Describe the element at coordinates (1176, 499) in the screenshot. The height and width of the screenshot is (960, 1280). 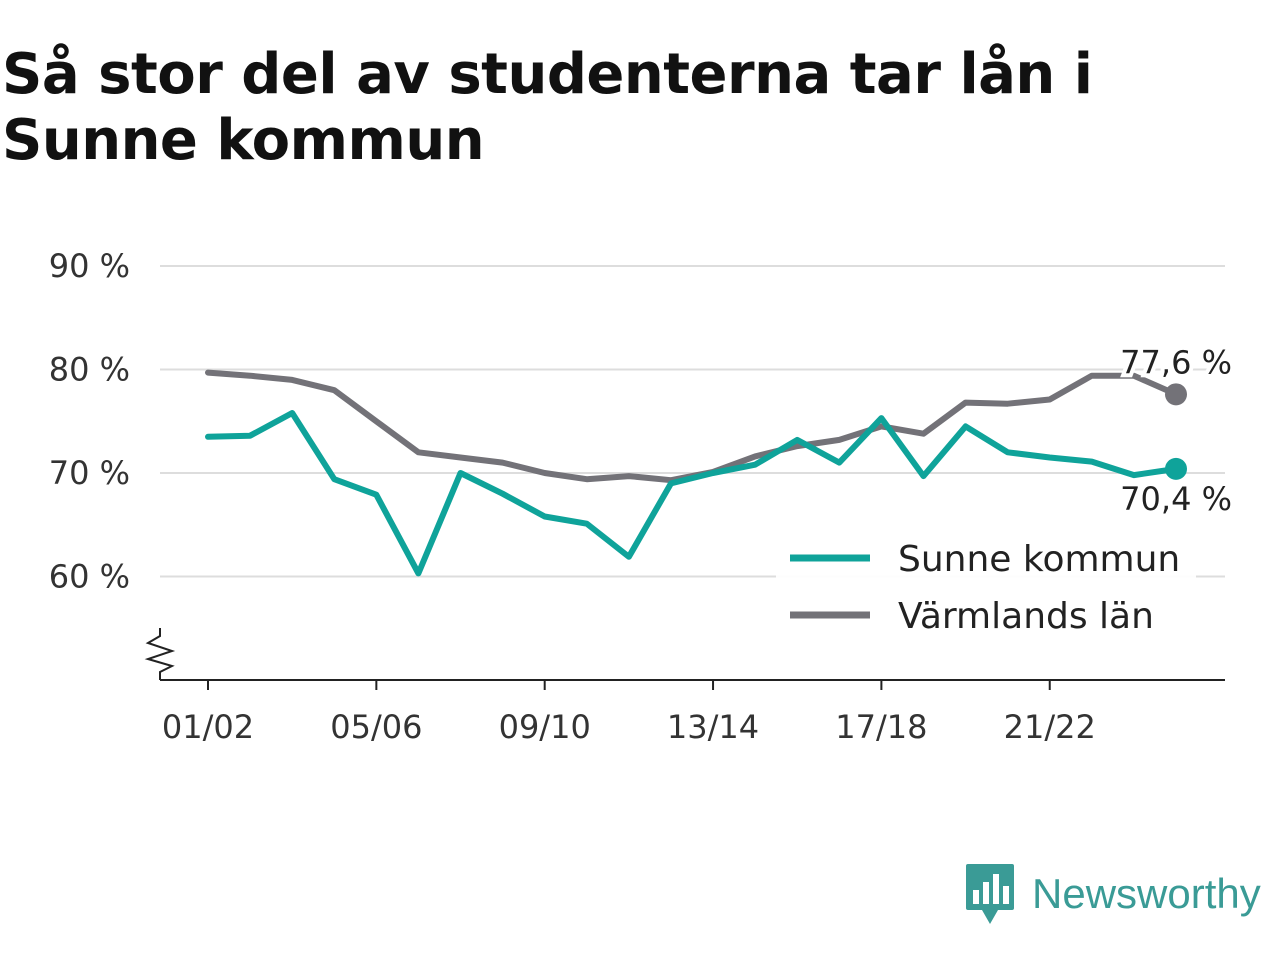
I see `end-label-sunne: 70,4 %` at that location.